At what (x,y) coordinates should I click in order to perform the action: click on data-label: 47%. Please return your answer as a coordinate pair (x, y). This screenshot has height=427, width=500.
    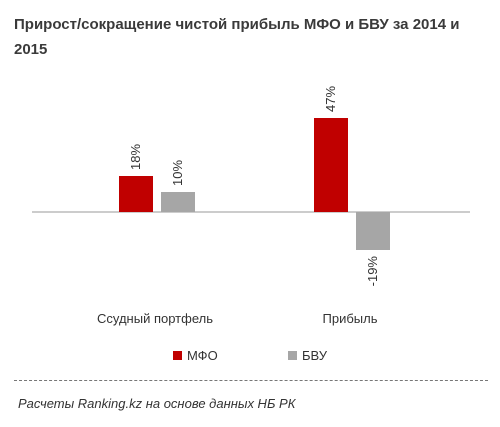
    Looking at the image, I should click on (330, 99).